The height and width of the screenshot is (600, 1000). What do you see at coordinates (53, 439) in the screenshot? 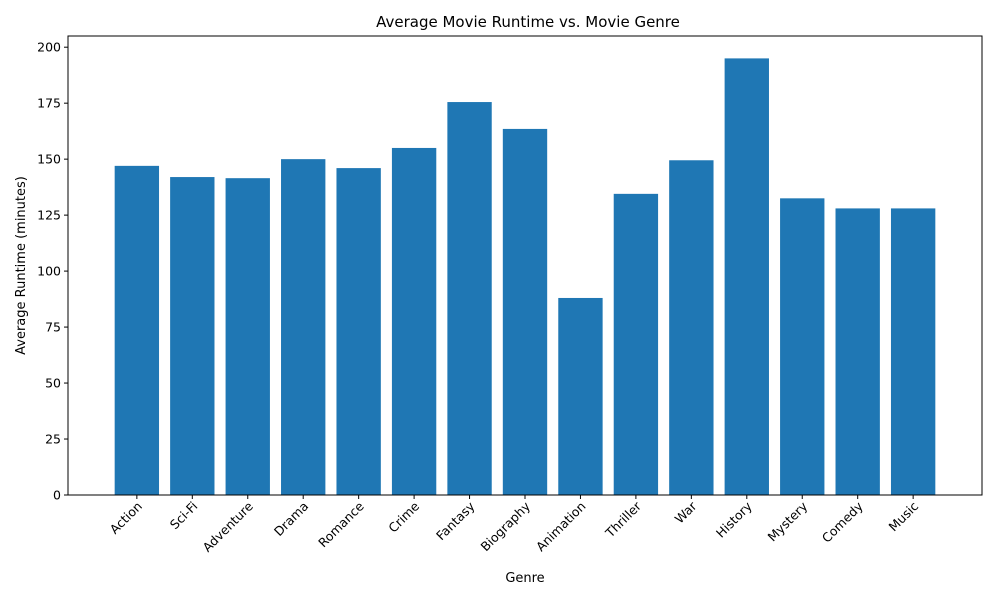
I see `y-tick-label: 25` at bounding box center [53, 439].